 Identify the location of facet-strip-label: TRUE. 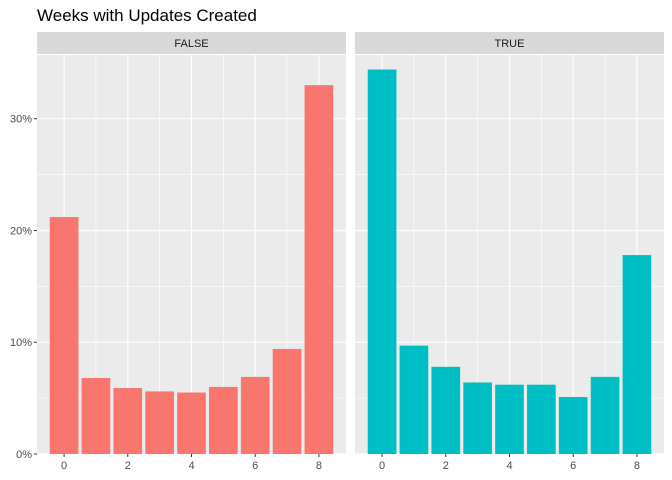
(510, 44).